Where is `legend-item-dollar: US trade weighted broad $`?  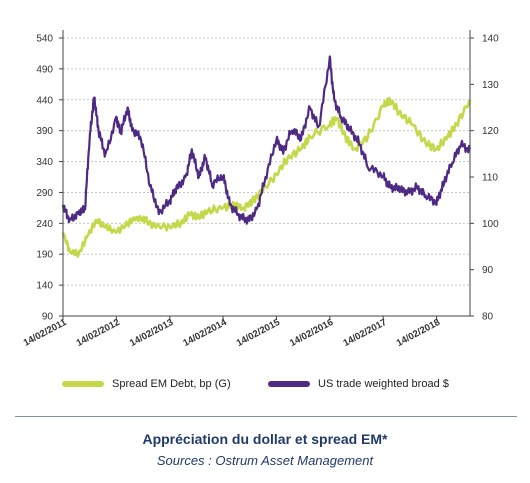
legend-item-dollar: US trade weighted broad $ is located at coordinates (358, 384).